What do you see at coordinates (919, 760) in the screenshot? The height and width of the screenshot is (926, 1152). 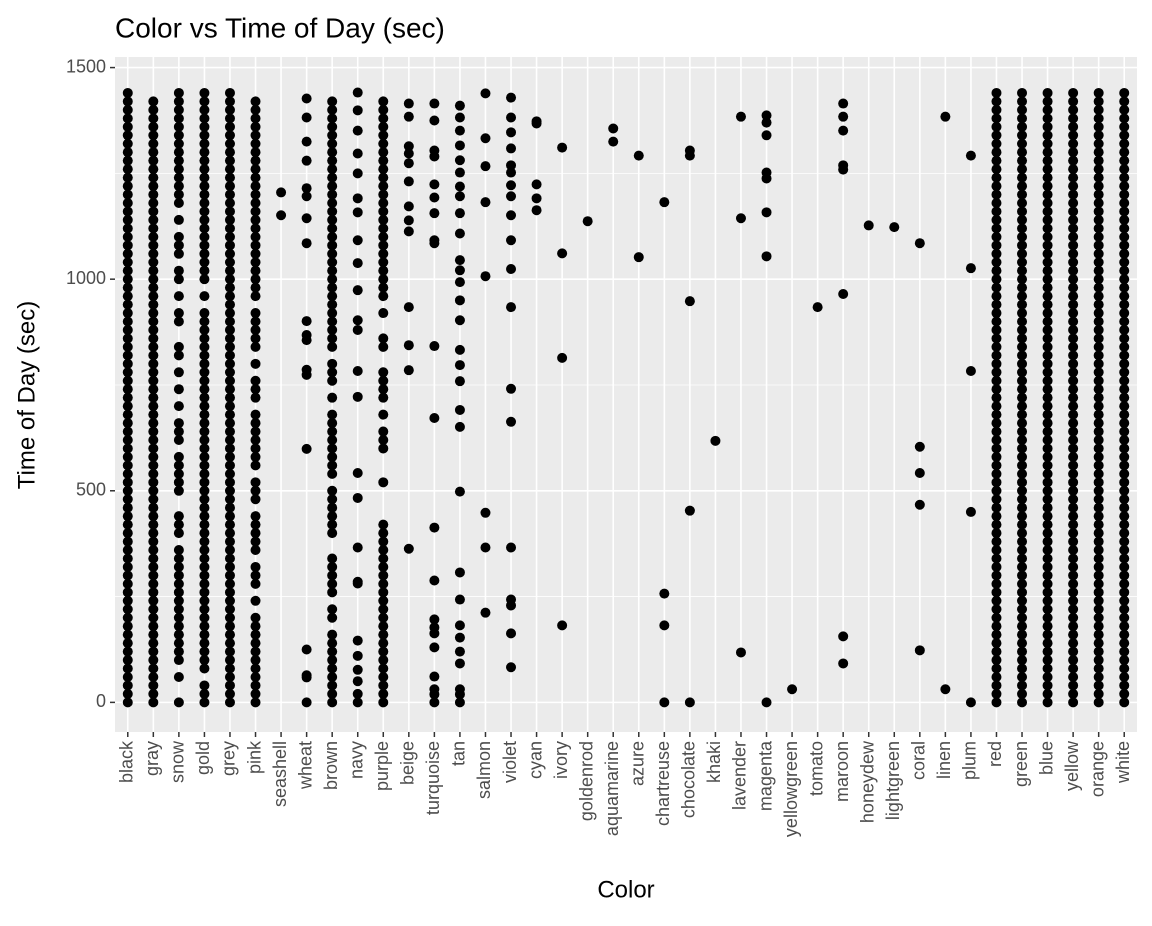 I see `x-tick-label: coral` at bounding box center [919, 760].